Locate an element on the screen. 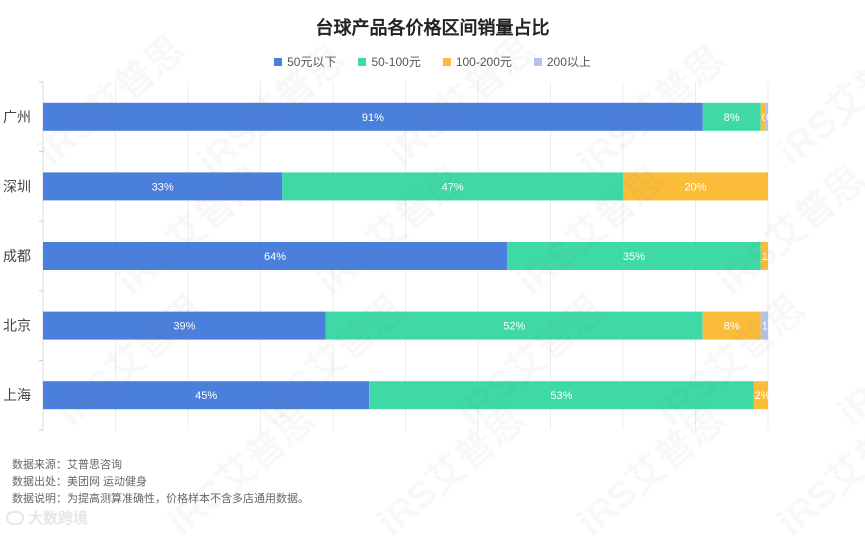 The height and width of the screenshot is (546, 865). data-label: 33% is located at coordinates (163, 187).